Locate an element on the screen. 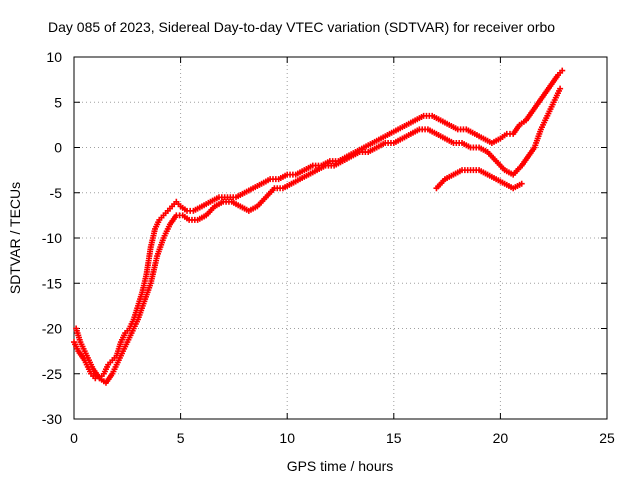 Image resolution: width=640 pixels, height=480 pixels. y-tick-label: -10 is located at coordinates (52, 238).